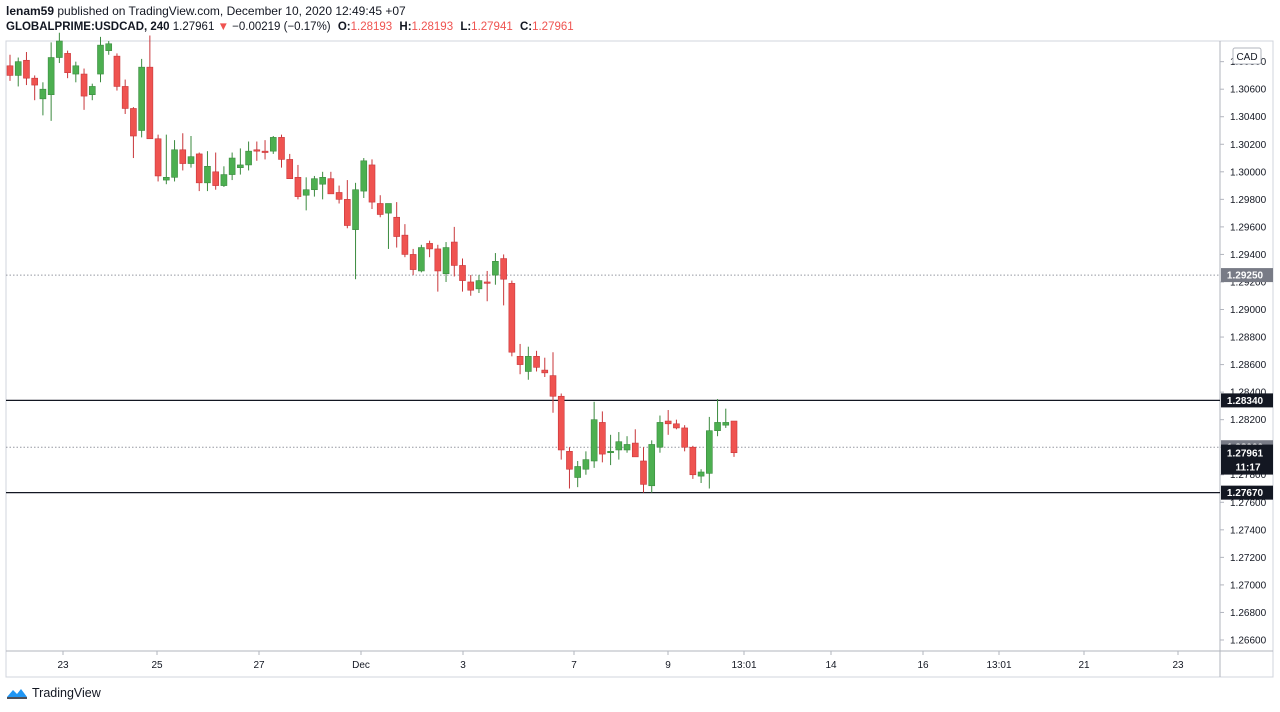  Describe the element at coordinates (1248, 585) in the screenshot. I see `price-axis-label: 1.27000` at that location.